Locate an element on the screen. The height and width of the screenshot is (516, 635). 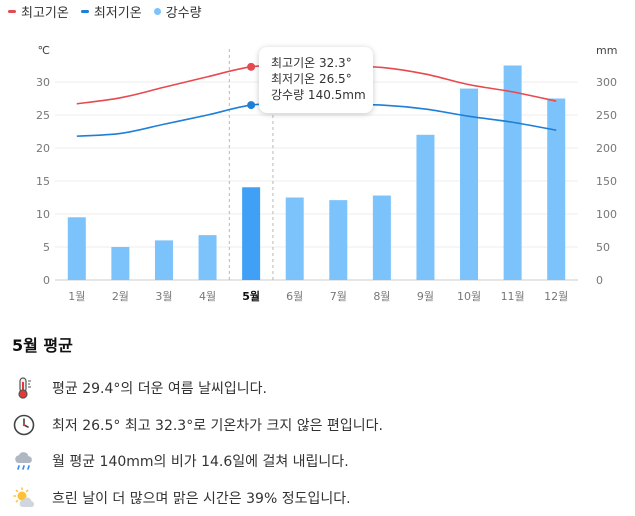
x-tick-label: 10월 is located at coordinates (469, 296).